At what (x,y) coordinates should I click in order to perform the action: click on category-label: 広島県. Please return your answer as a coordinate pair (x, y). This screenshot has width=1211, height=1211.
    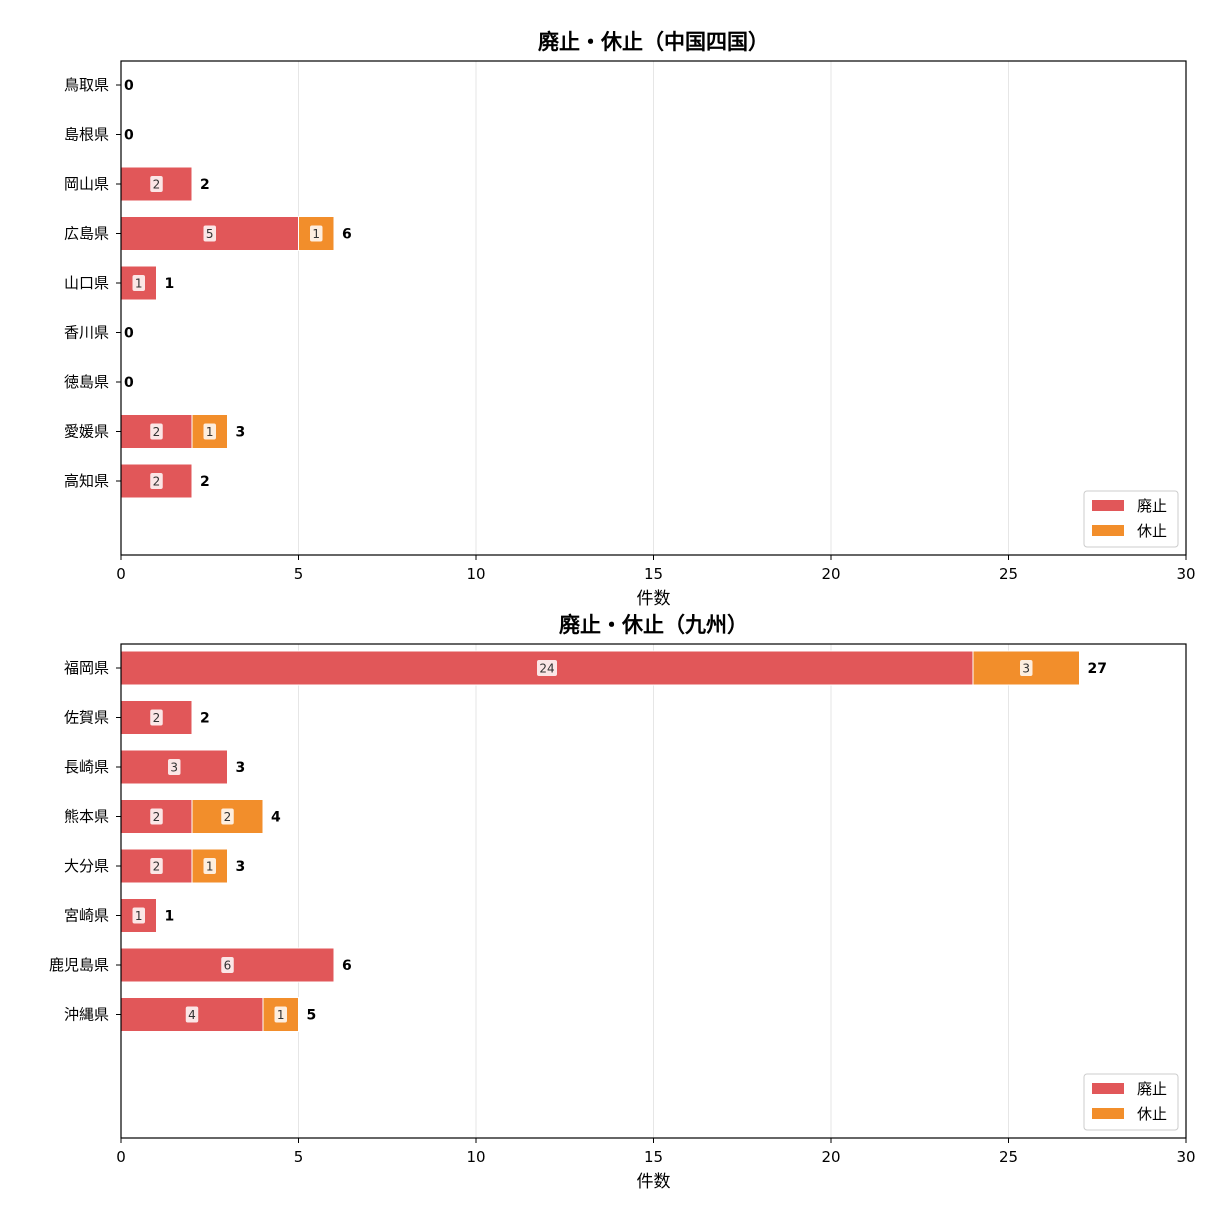
    Looking at the image, I should click on (86, 234).